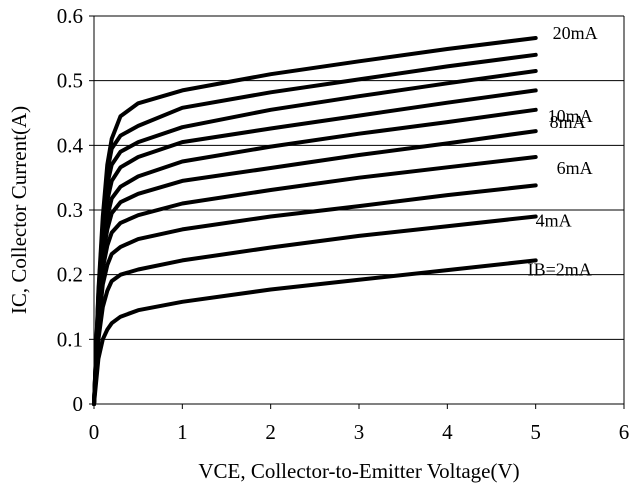  I want to click on y-tick-label-1: 0.1, so click(70, 339).